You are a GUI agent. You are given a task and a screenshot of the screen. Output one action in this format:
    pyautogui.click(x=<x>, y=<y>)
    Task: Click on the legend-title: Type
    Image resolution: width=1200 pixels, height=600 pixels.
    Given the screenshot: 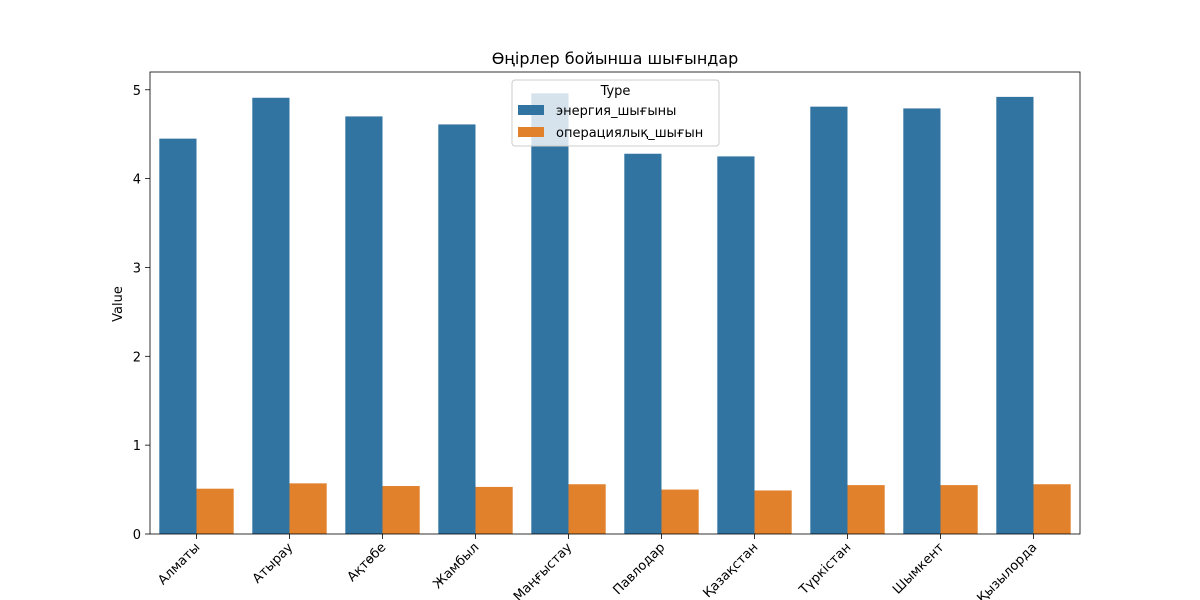 What is the action you would take?
    pyautogui.click(x=615, y=91)
    